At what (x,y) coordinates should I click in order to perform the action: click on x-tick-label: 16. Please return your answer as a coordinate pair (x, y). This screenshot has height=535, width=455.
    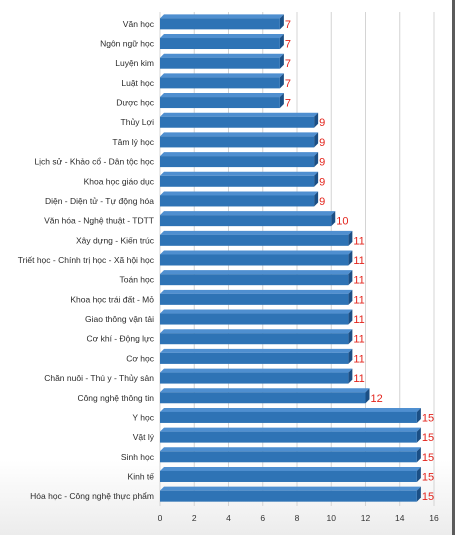
    Looking at the image, I should click on (434, 518).